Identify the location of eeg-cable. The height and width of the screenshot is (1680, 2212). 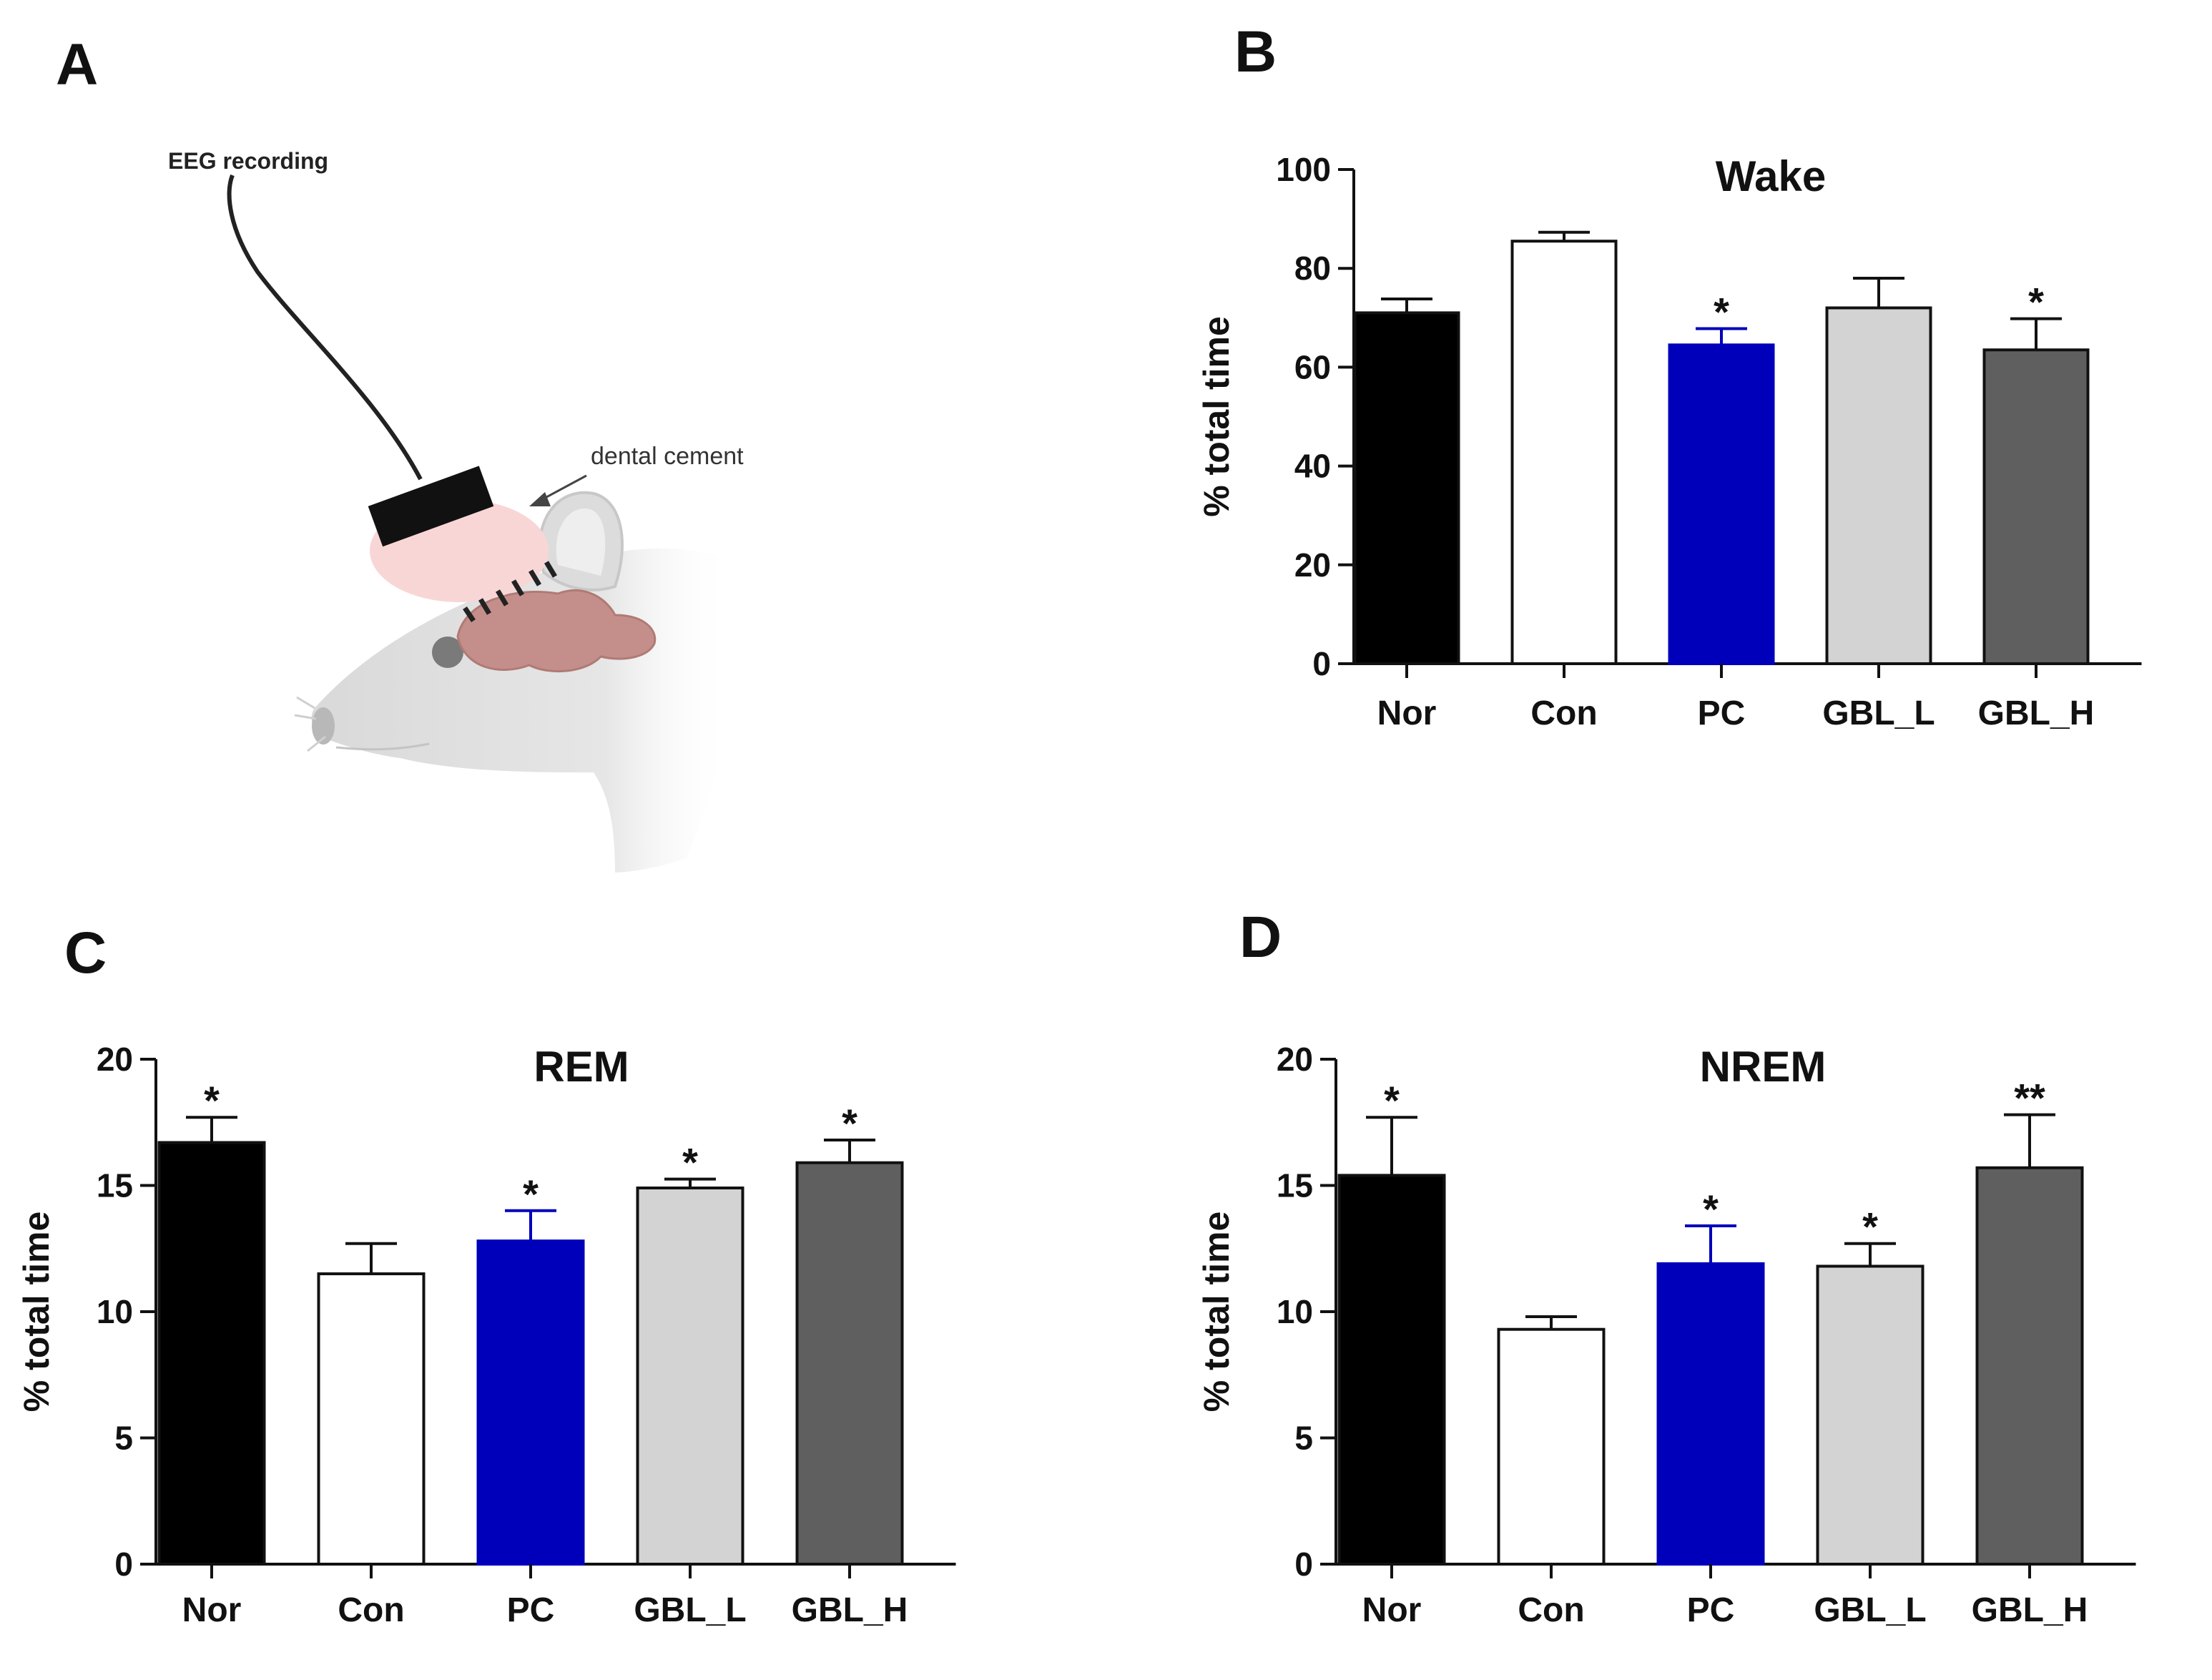
(325, 327).